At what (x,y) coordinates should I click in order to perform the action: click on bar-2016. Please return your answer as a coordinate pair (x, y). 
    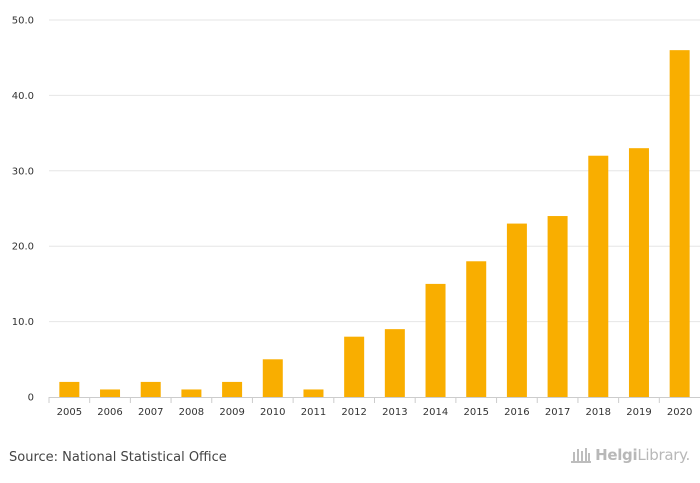
    Looking at the image, I should click on (516, 310).